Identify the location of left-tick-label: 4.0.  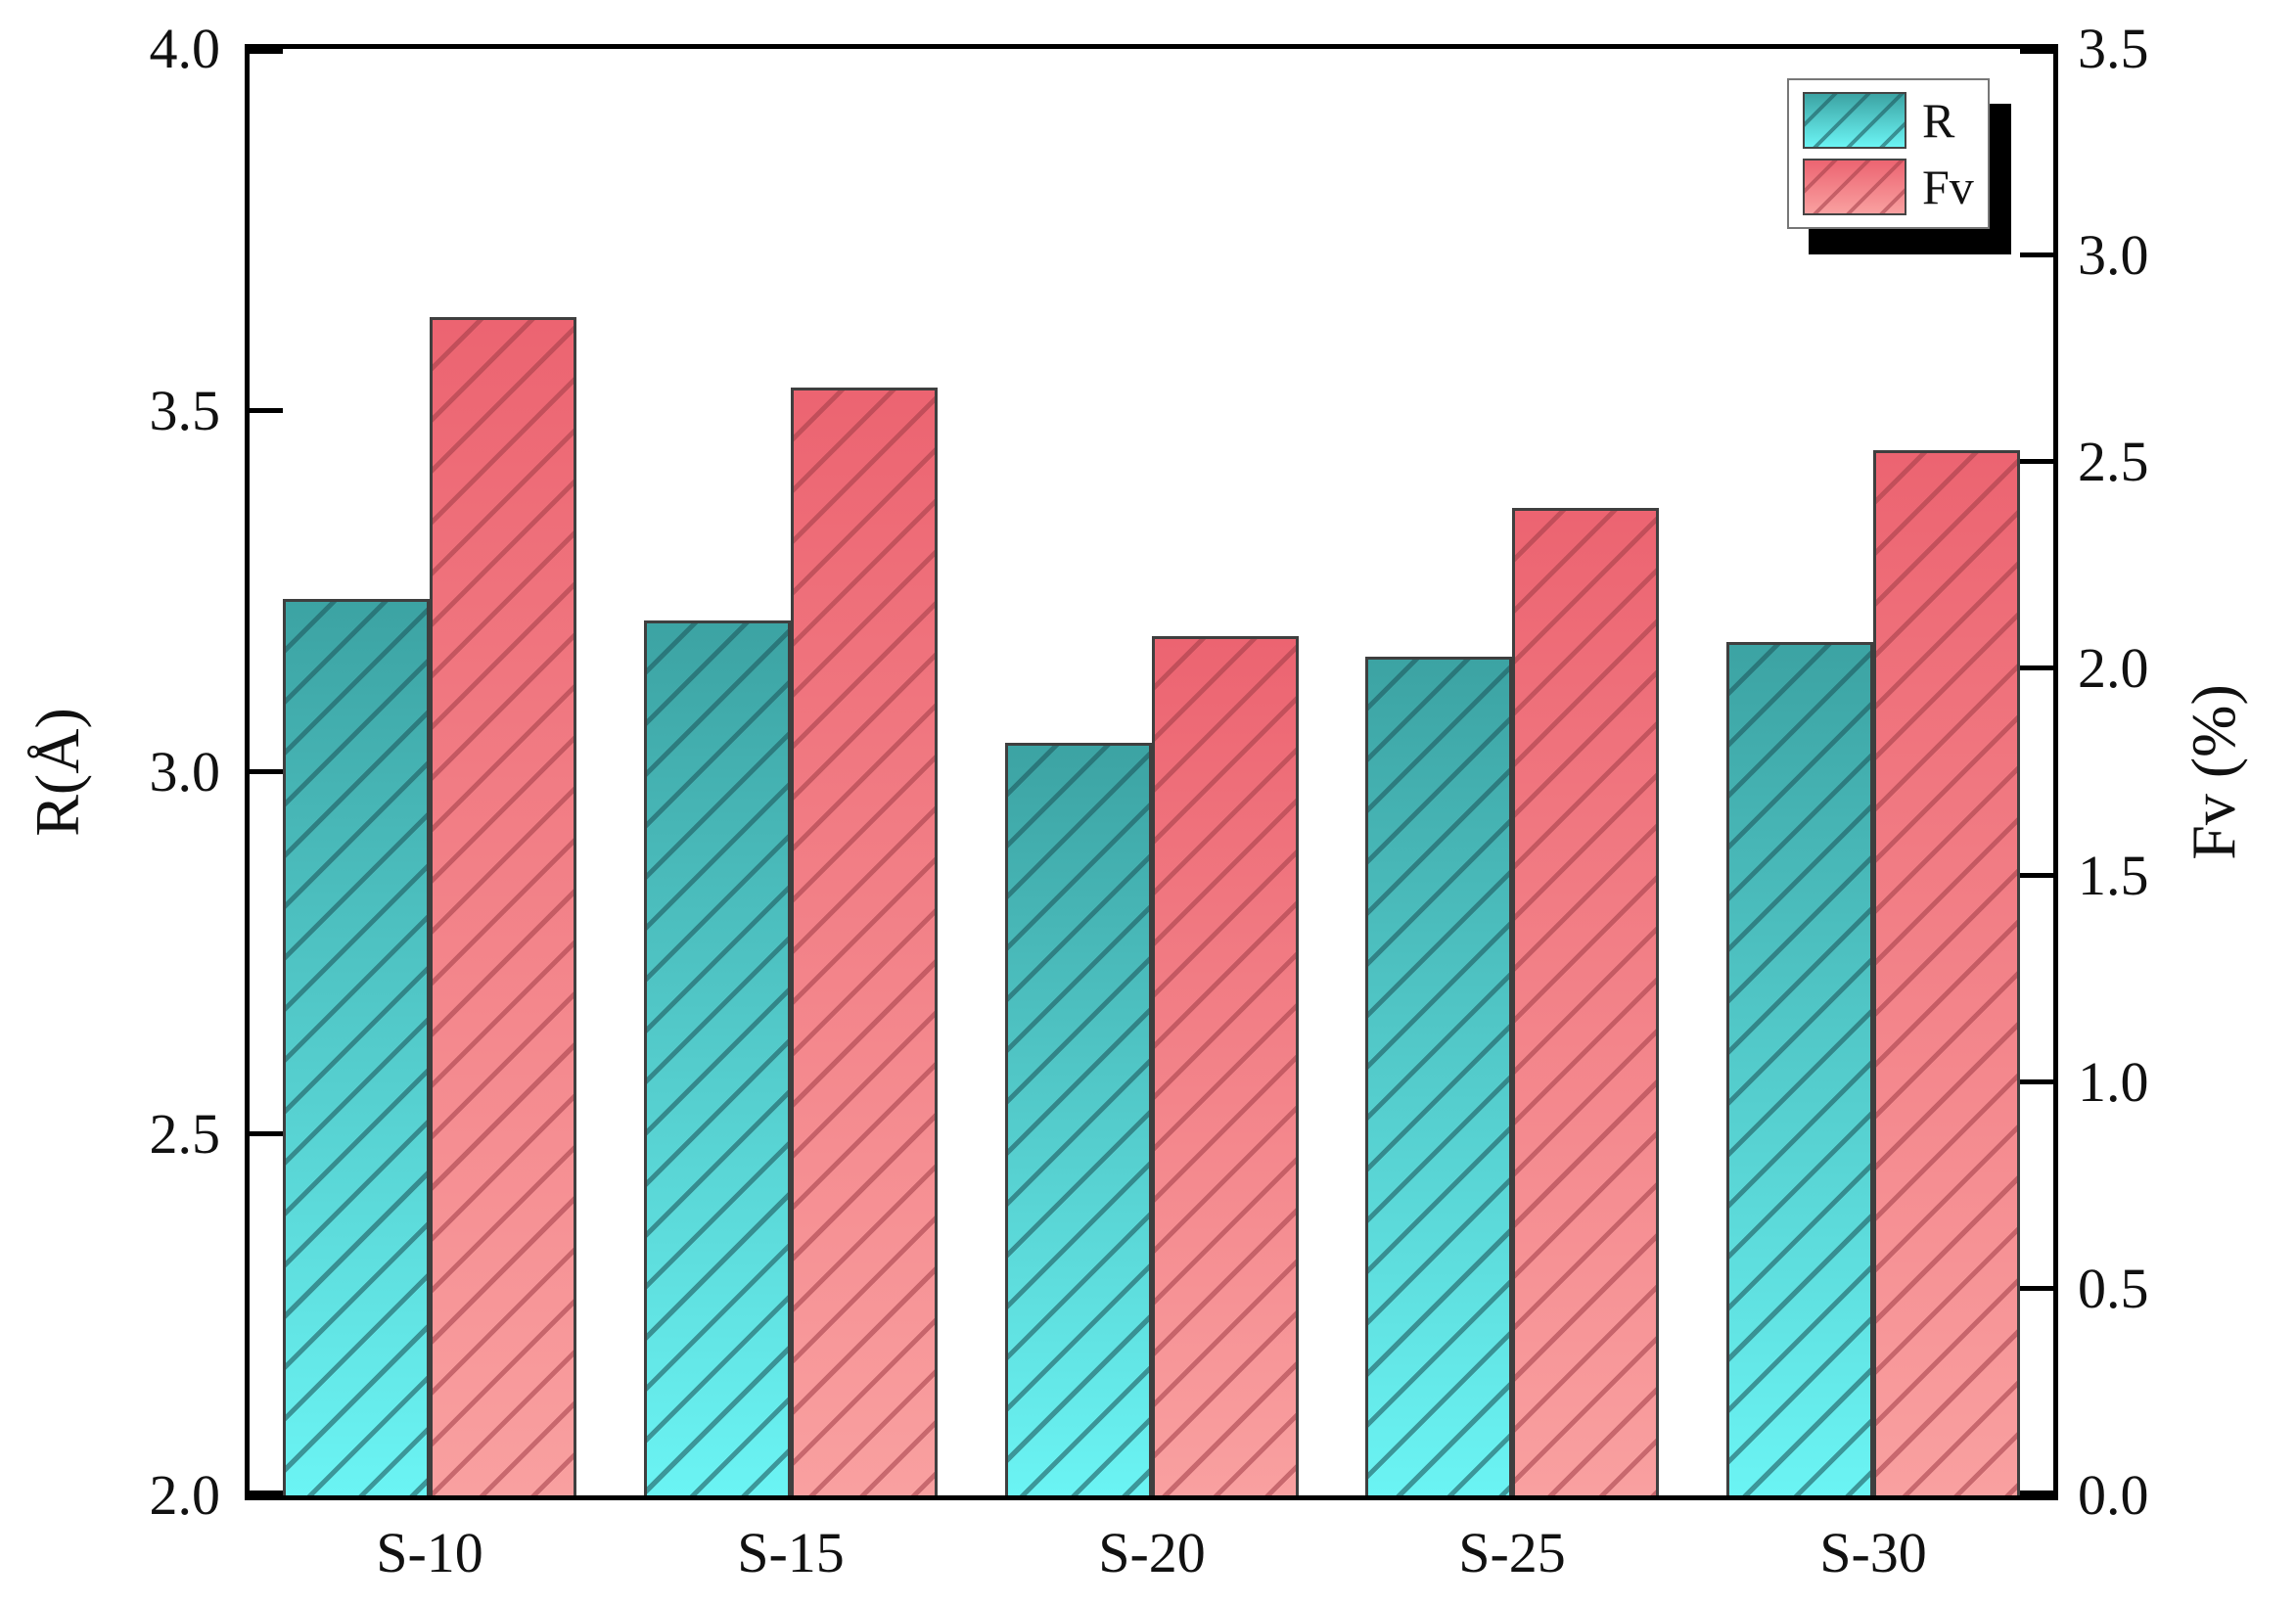
(185, 48).